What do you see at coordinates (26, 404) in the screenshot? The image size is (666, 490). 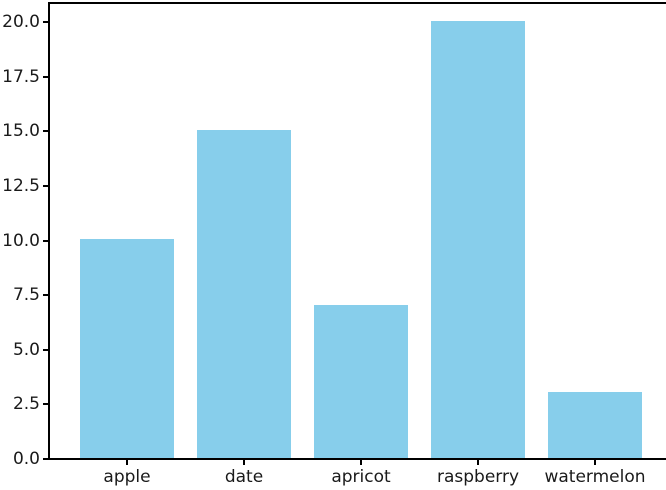 I see `y-tick-label-2.5: 2.5` at bounding box center [26, 404].